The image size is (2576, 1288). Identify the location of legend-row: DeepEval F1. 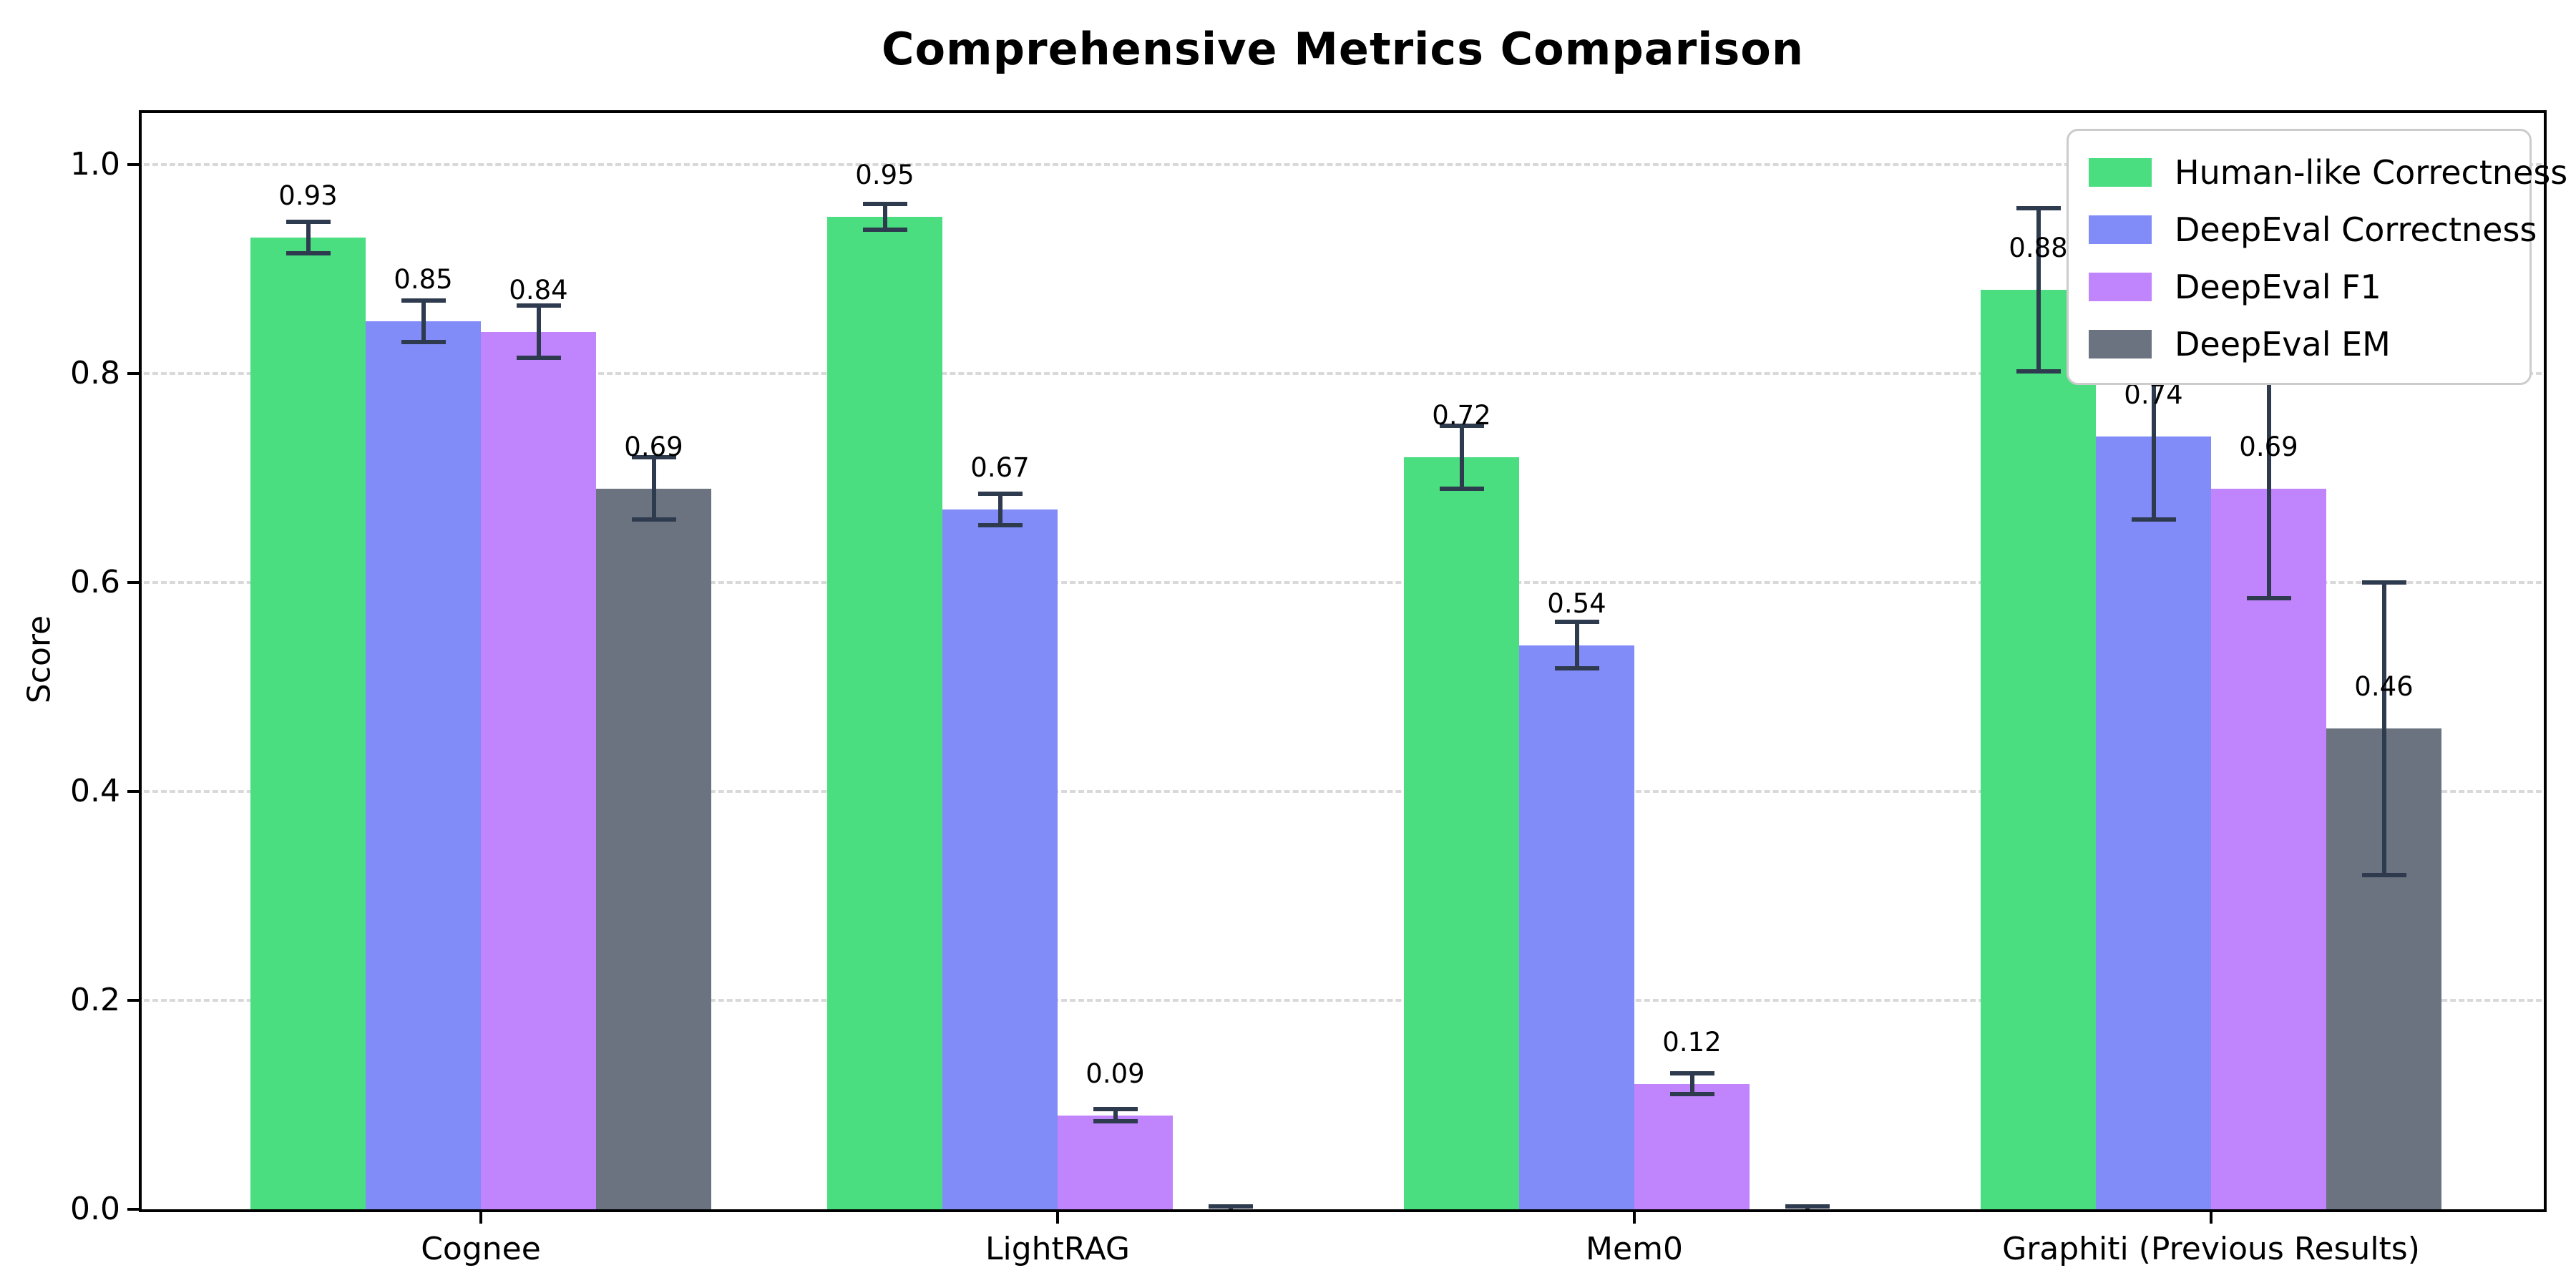
(2297, 287).